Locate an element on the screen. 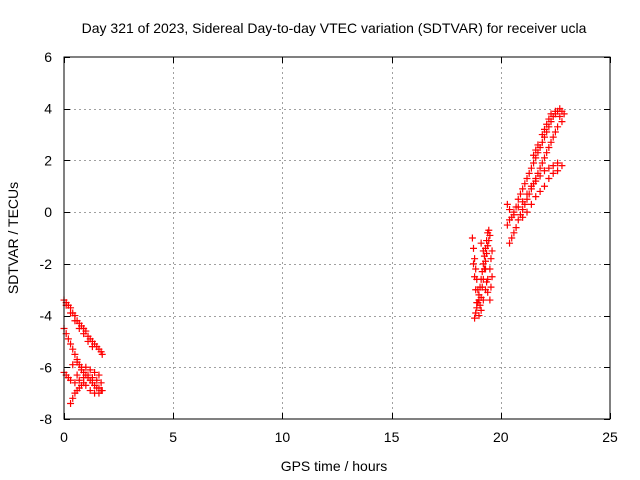  x-tick-label: 20 is located at coordinates (501, 437).